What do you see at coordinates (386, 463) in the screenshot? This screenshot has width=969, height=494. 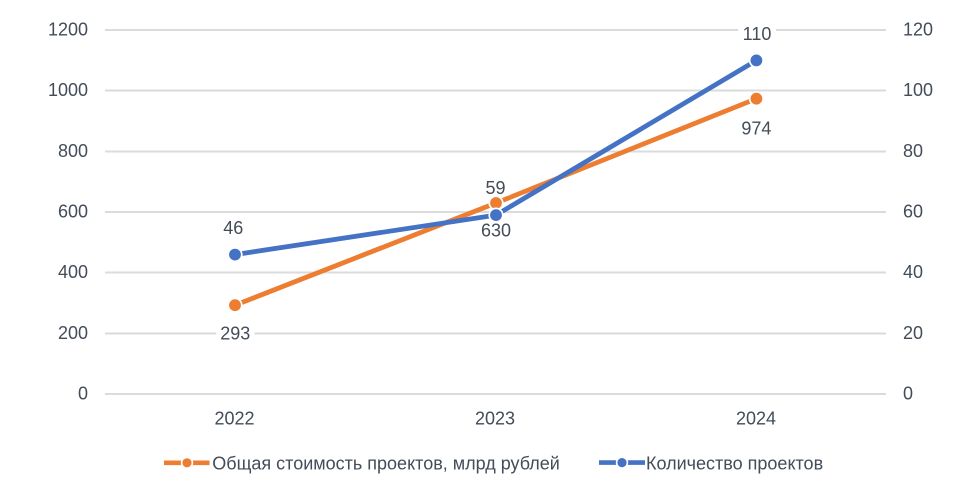 I see `svg-text:Общая стоимость проектов, млрд: Общая стоимость проектов, млрд рублей` at bounding box center [386, 463].